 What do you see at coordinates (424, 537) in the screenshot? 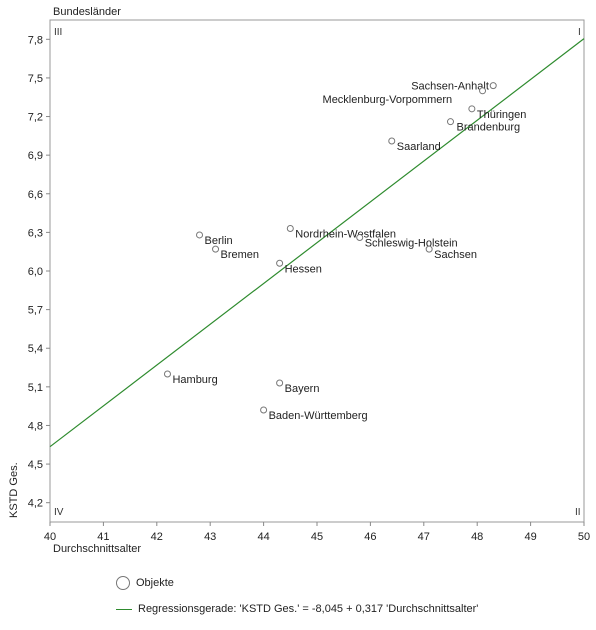
I see `x-tick-label: 47` at bounding box center [424, 537].